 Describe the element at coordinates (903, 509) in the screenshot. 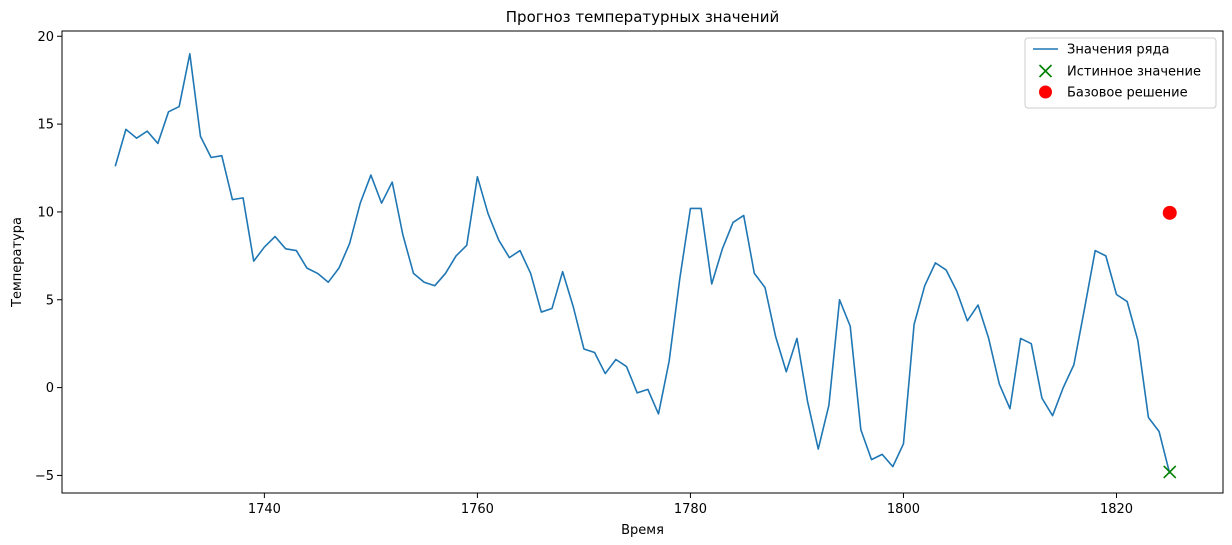

I see `x-tick-label: 1800` at that location.